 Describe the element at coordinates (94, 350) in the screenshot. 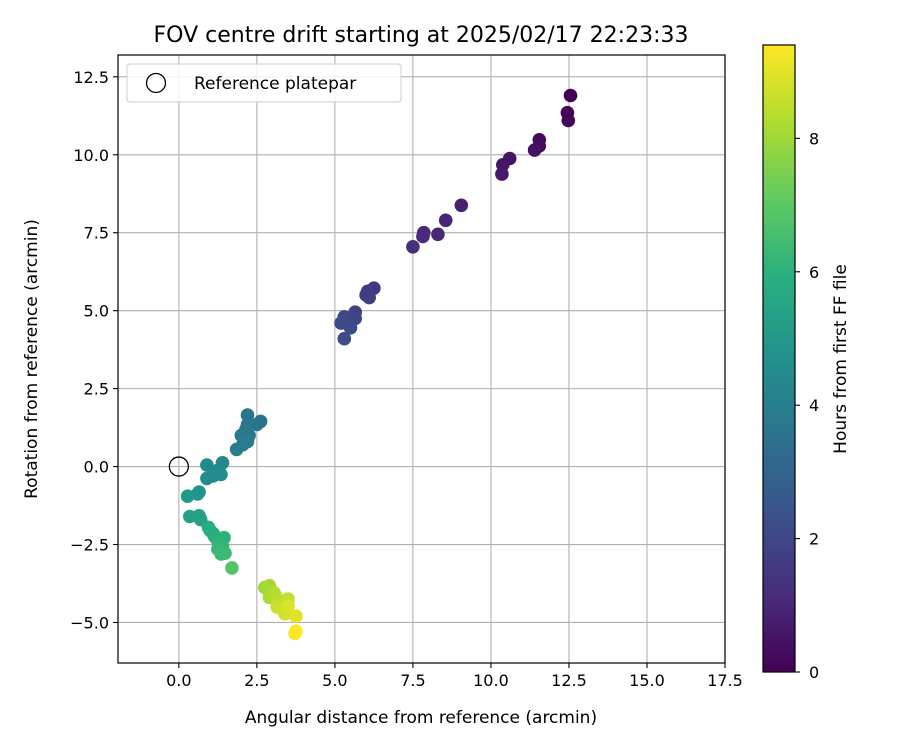

I see `y-axis-ticks: −5.0 −2.5 0.0 2.5 5.0 7.5 10.0 12.5` at that location.